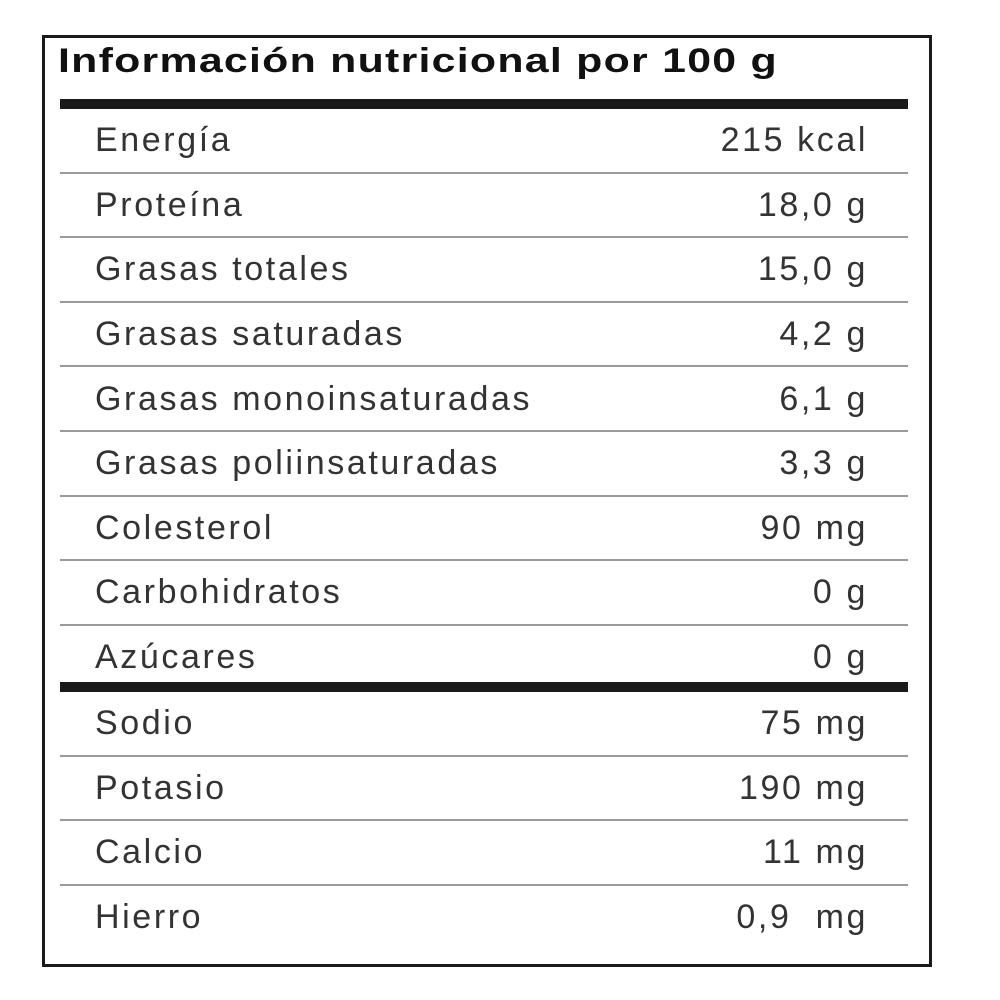 Image resolution: width=1000 pixels, height=1000 pixels. Describe the element at coordinates (484, 853) in the screenshot. I see `nutrient-row: Calcio 11 mg` at that location.